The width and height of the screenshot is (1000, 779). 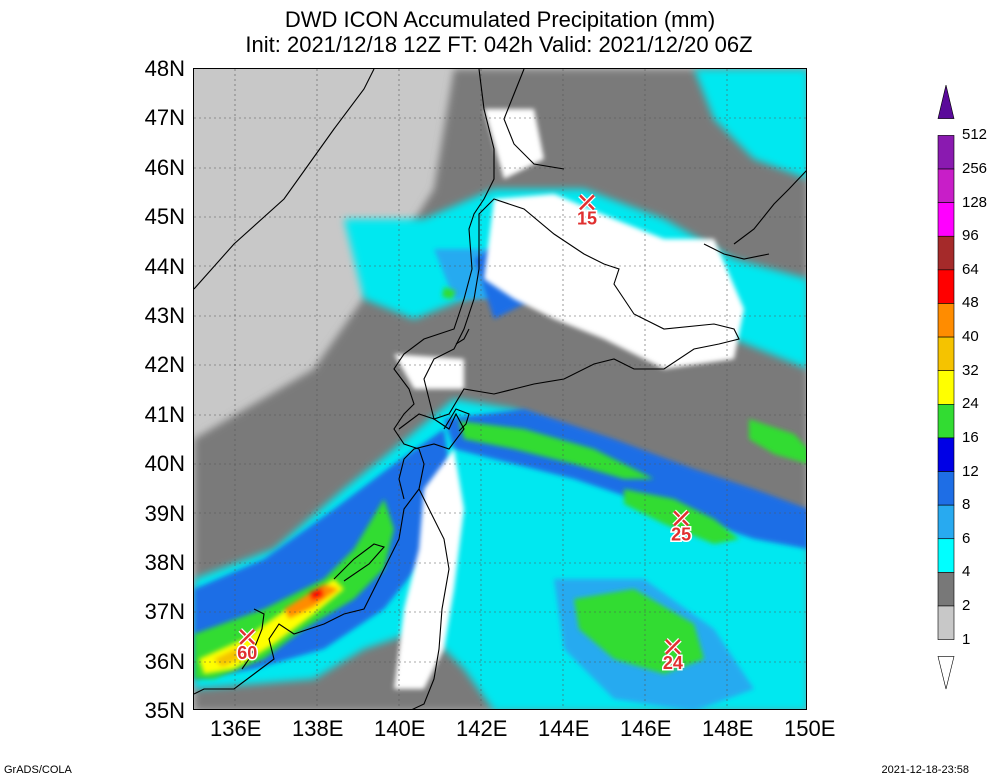 I want to click on lon-label-150e: 150E, so click(x=809, y=729).